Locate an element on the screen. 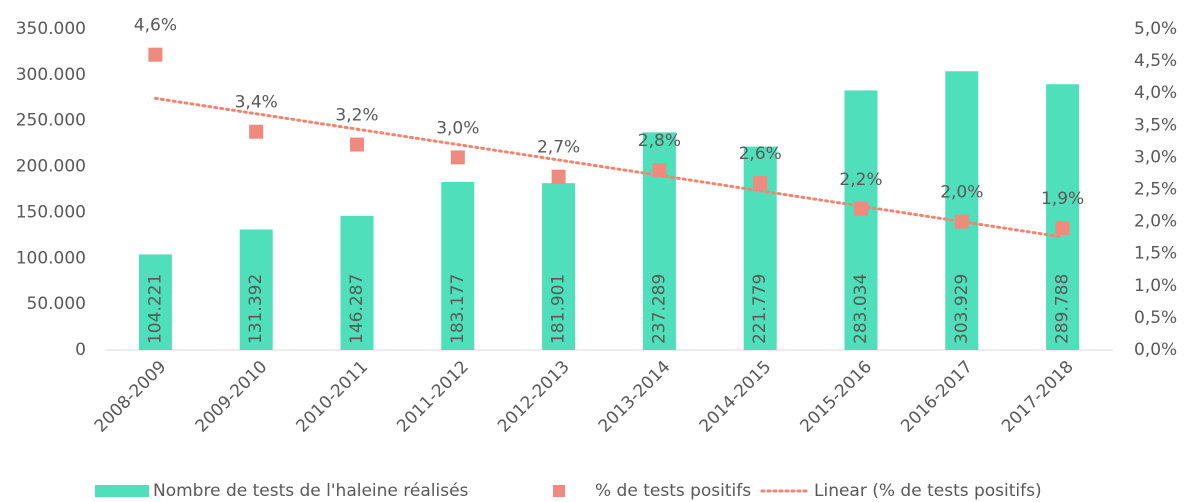 The width and height of the screenshot is (1186, 502). y-tick-label: 200.000 is located at coordinates (51, 167).